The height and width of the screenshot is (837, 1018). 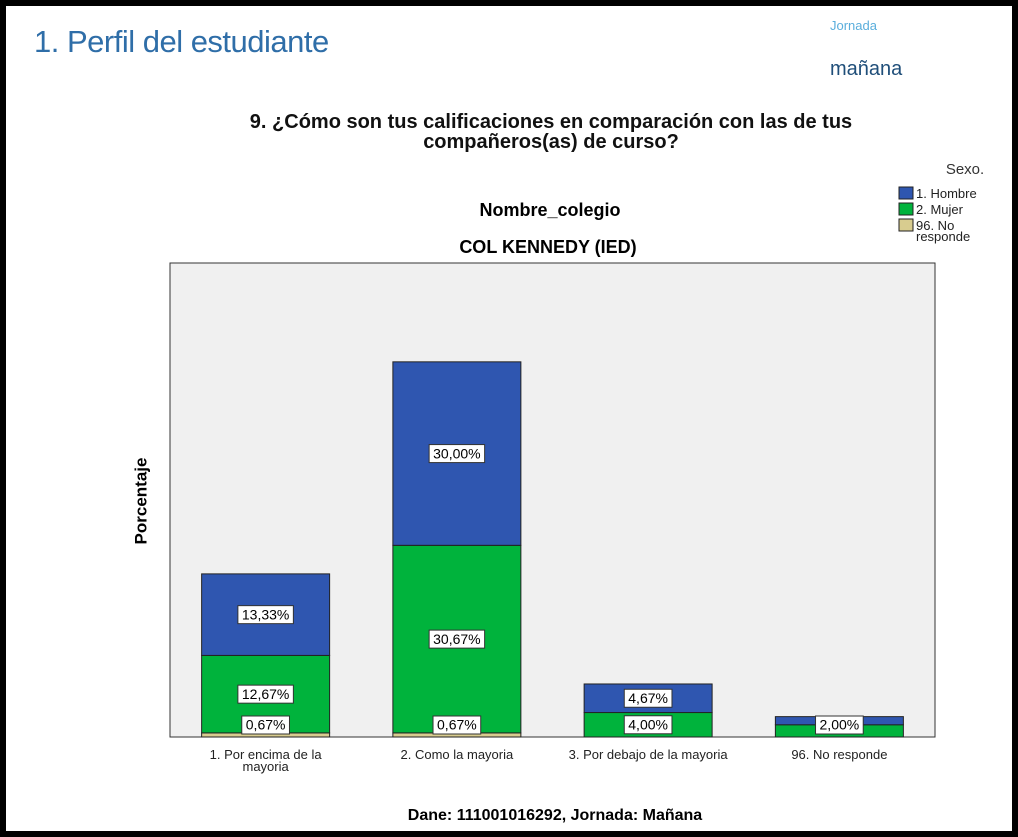 I want to click on jornada-label: Jornada, so click(x=853, y=25).